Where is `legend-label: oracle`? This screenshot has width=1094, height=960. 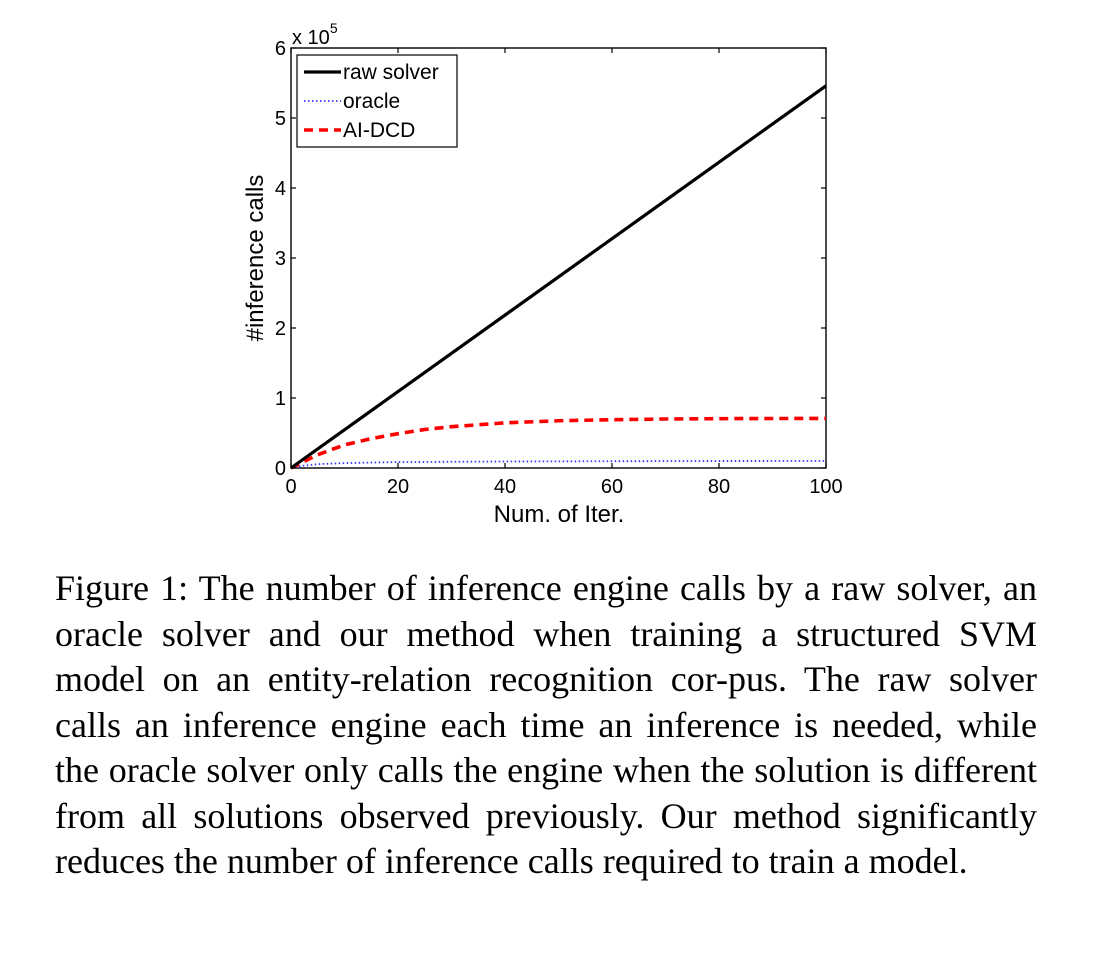
legend-label: oracle is located at coordinates (371, 101).